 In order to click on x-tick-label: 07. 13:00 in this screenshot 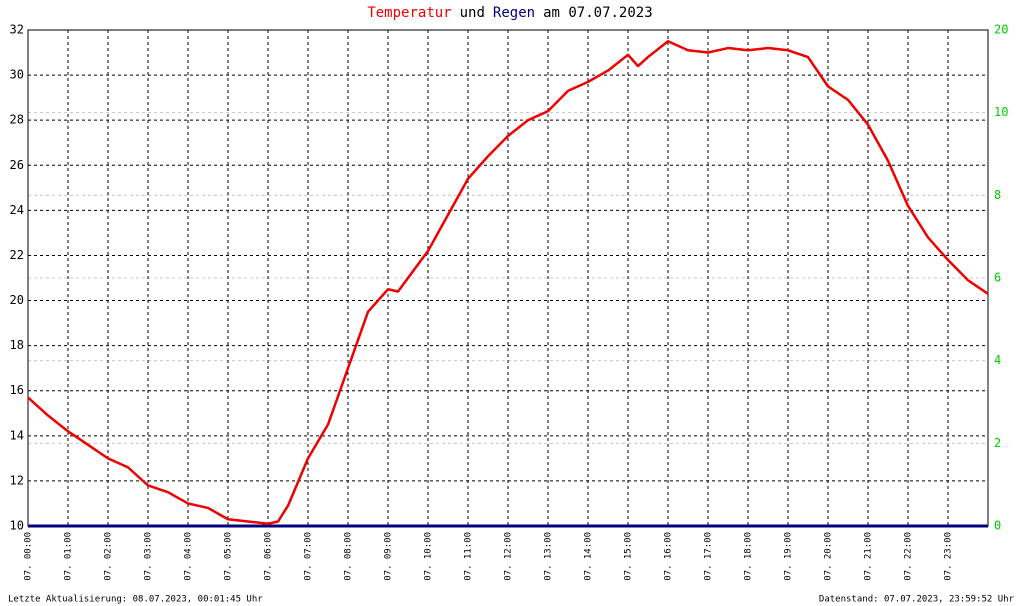, I will do `click(549, 556)`.